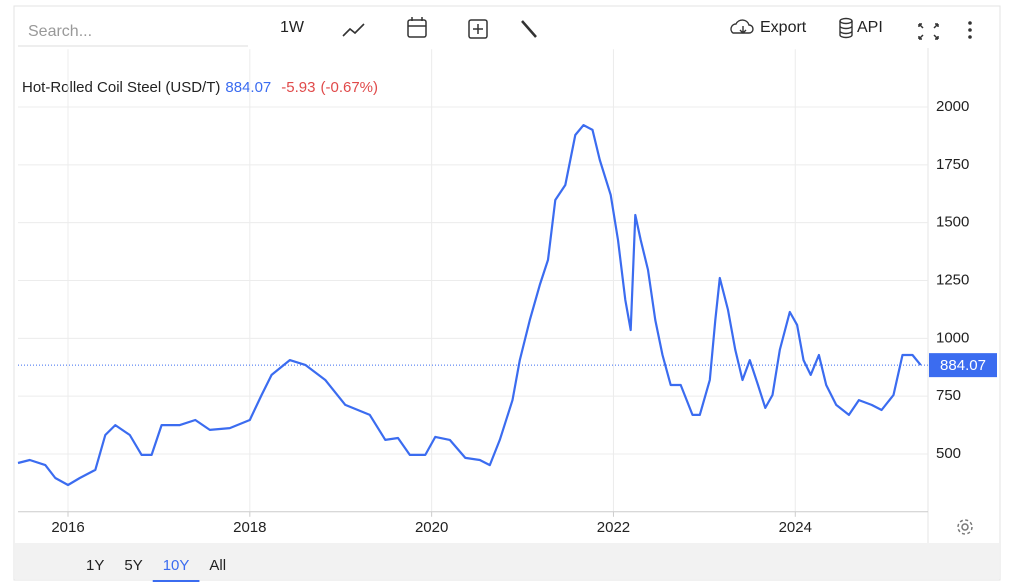 This screenshot has width=1024, height=585. I want to click on menu-icon, so click(970, 30).